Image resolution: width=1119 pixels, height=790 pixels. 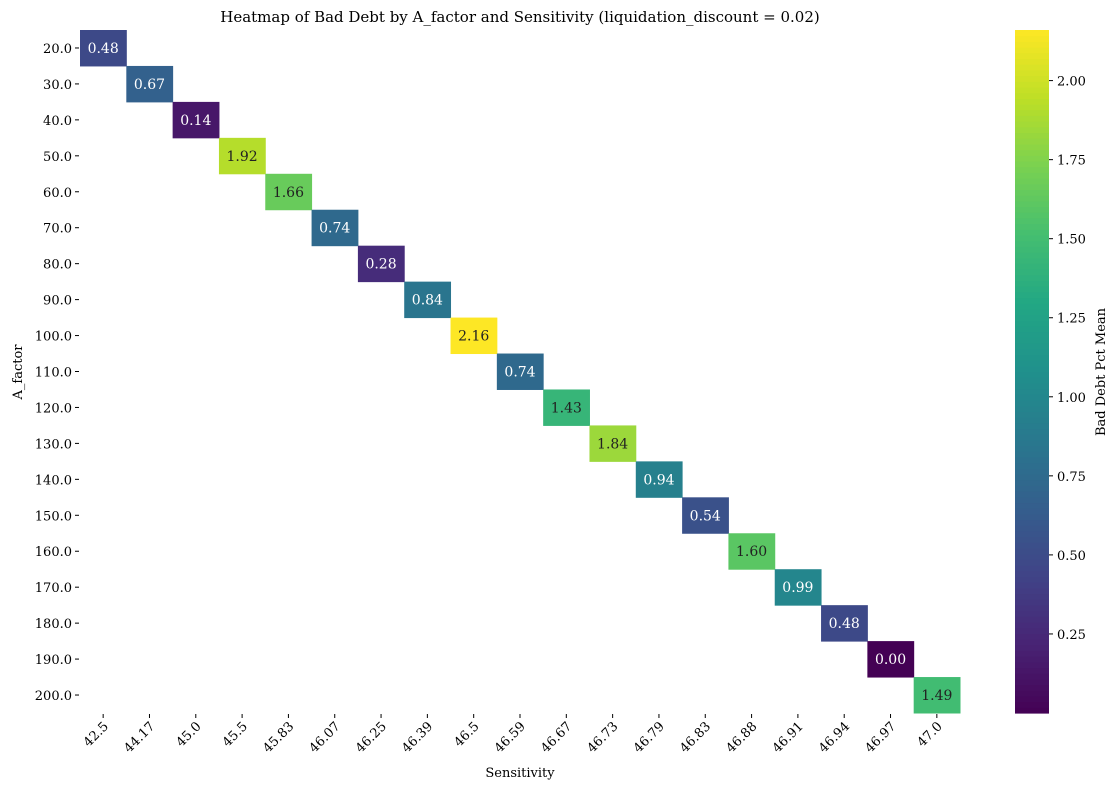 What do you see at coordinates (380, 265) in the screenshot?
I see `cell-value-label: 0.28` at bounding box center [380, 265].